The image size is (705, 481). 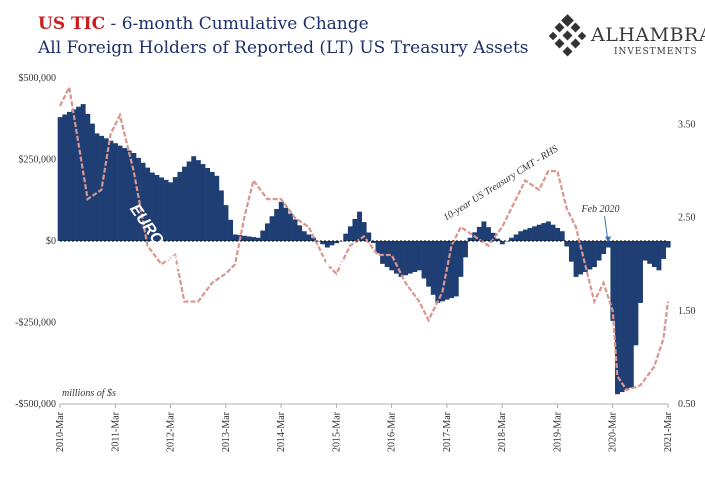 What do you see at coordinates (226, 431) in the screenshot?
I see `x-tick-label: 2013-Mar` at bounding box center [226, 431].